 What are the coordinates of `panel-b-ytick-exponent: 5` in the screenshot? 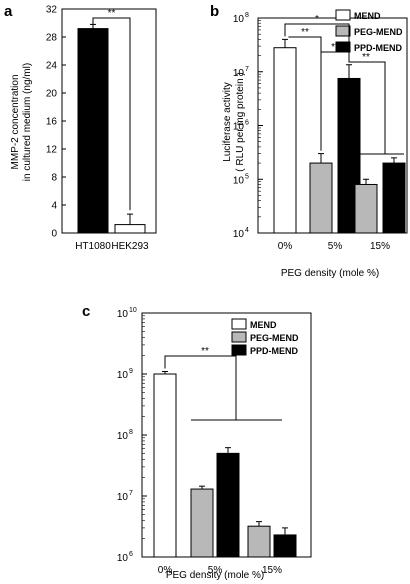 It's located at (247, 176).